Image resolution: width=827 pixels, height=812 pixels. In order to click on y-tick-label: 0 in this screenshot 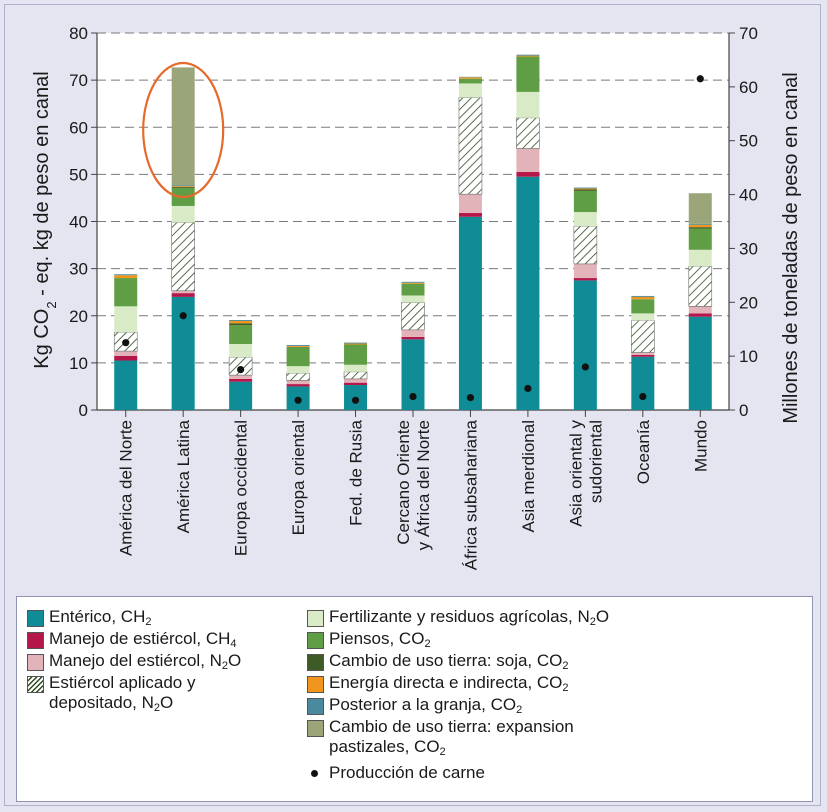, I will do `click(83, 410)`.